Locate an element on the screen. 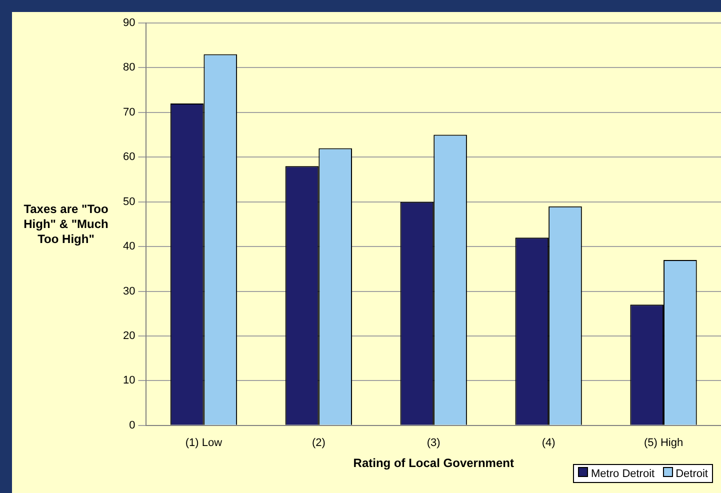  y-tick-label: 10 is located at coordinates (129, 380).